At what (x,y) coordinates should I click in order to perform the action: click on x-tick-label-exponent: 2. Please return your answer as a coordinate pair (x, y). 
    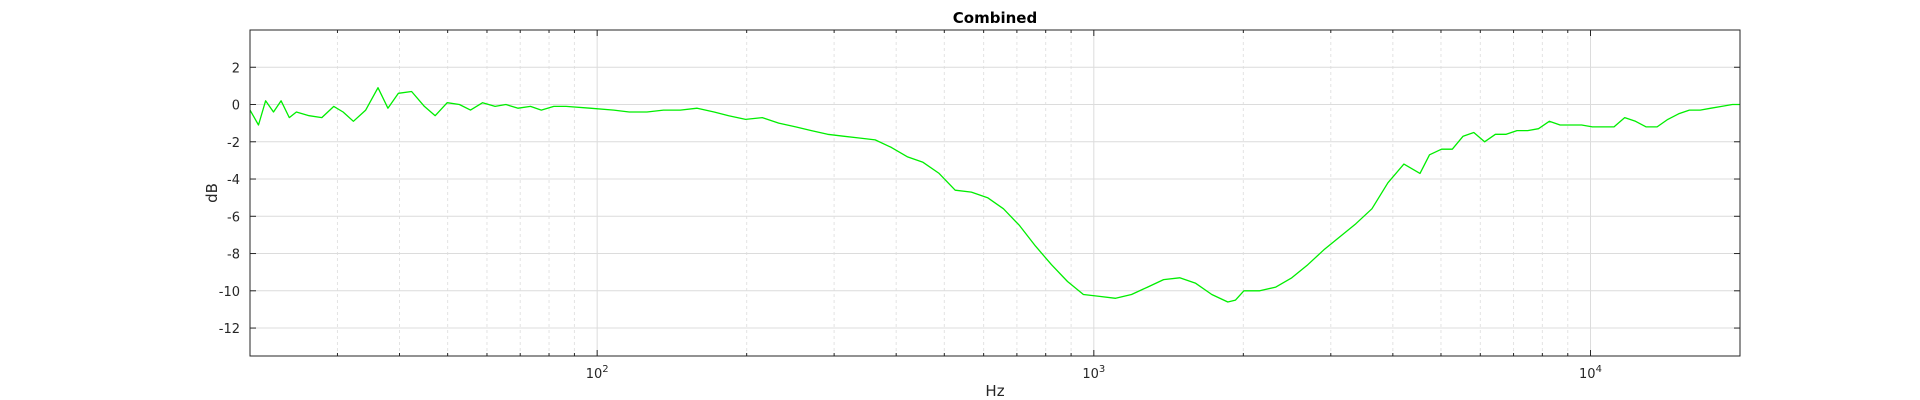
    Looking at the image, I should click on (605, 369).